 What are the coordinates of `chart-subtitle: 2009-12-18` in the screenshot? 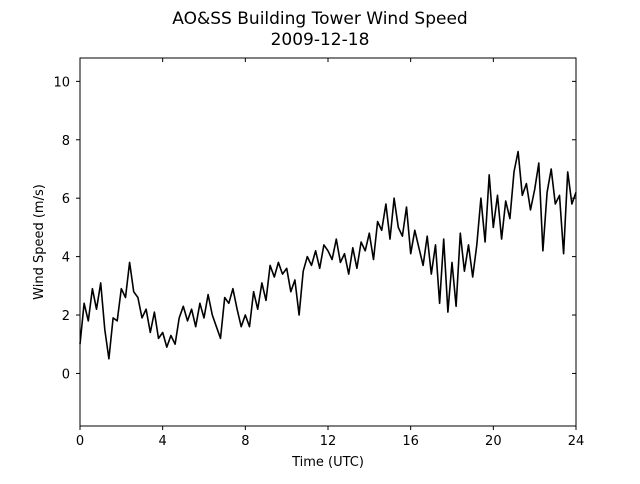 It's located at (320, 40).